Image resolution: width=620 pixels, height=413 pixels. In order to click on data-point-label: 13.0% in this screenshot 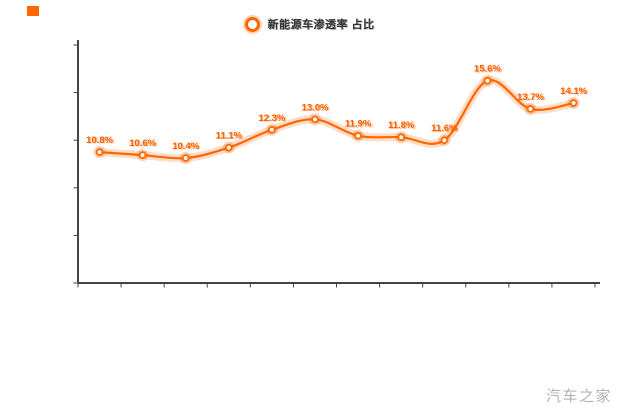, I will do `click(315, 107)`.